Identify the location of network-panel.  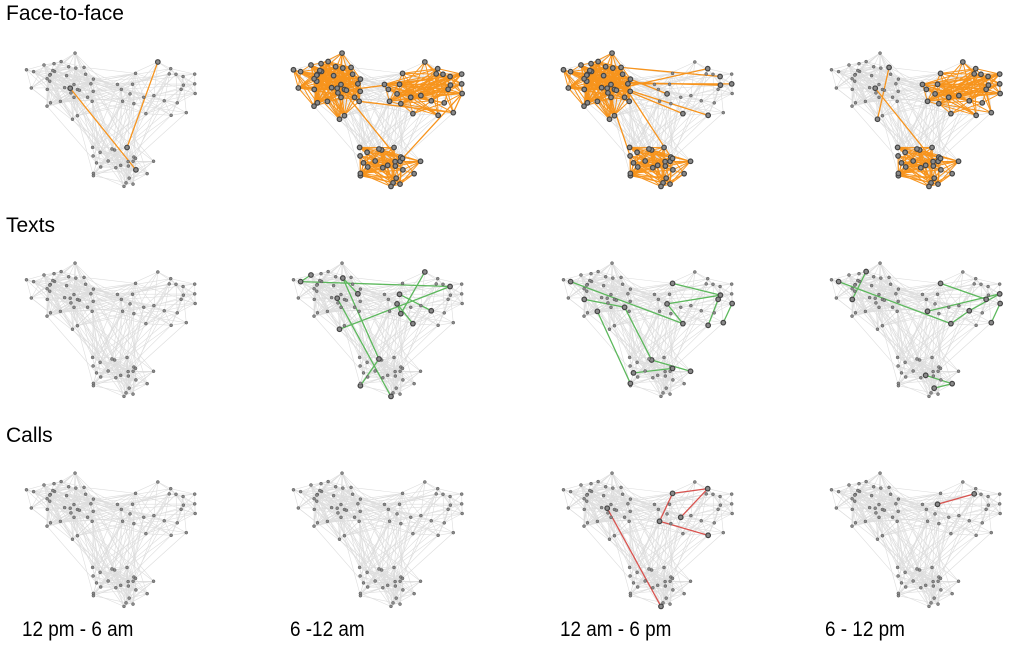
(918, 117).